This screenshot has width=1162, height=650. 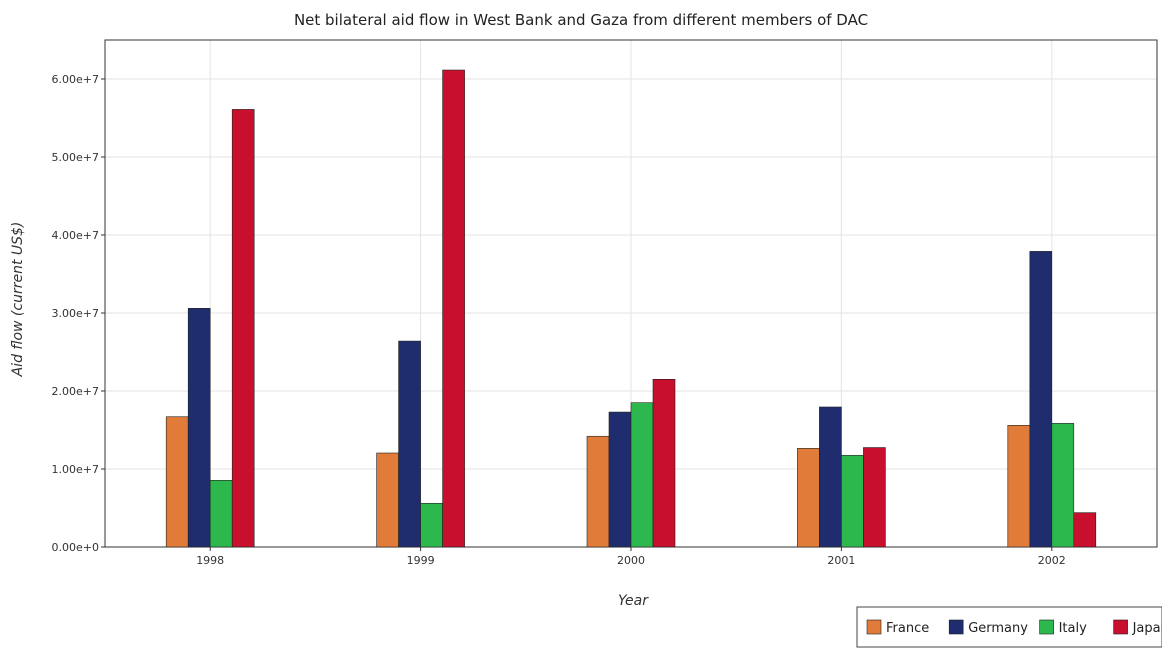 I want to click on y-tick-label: 1.00e+7, so click(x=75, y=469).